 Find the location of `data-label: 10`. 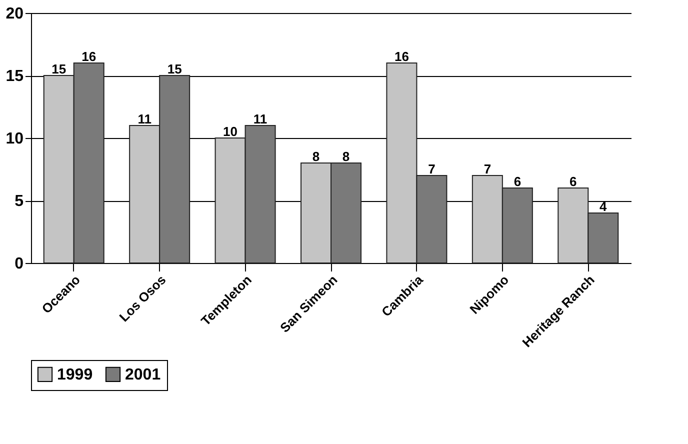

data-label: 10 is located at coordinates (230, 131).